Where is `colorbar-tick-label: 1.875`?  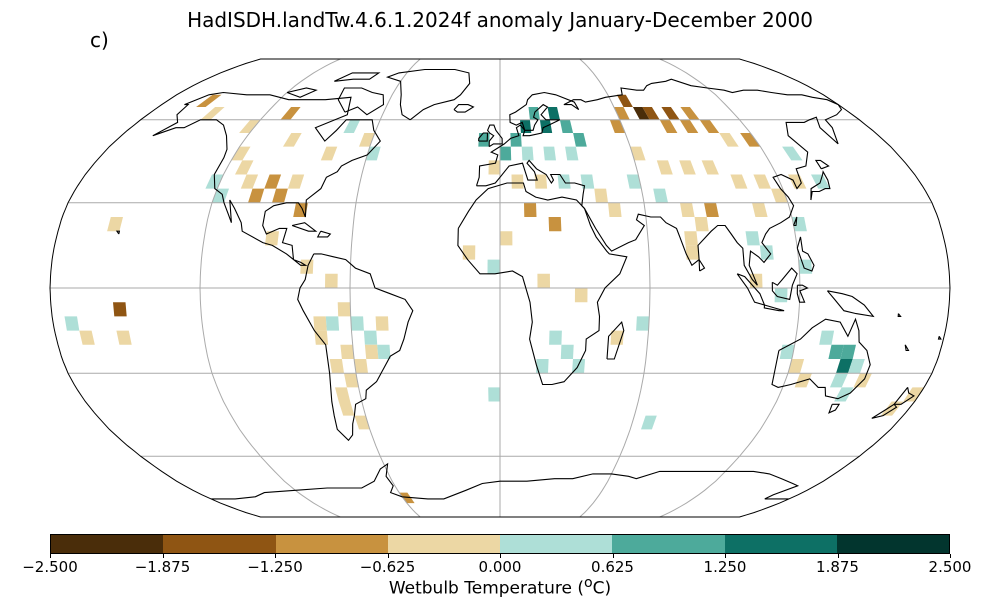 colorbar-tick-label: 1.875 is located at coordinates (837, 567).